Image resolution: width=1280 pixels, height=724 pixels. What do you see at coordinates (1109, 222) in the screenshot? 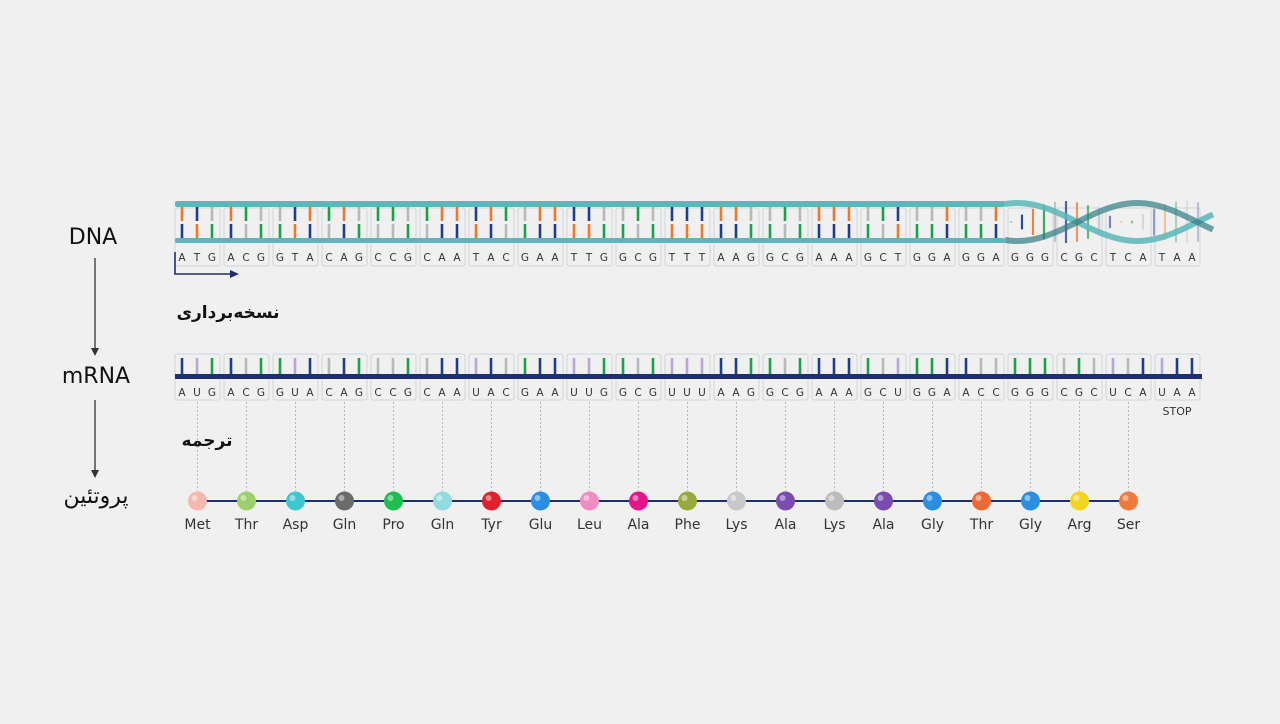
I see `dna-helix-strand-b` at bounding box center [1109, 222].